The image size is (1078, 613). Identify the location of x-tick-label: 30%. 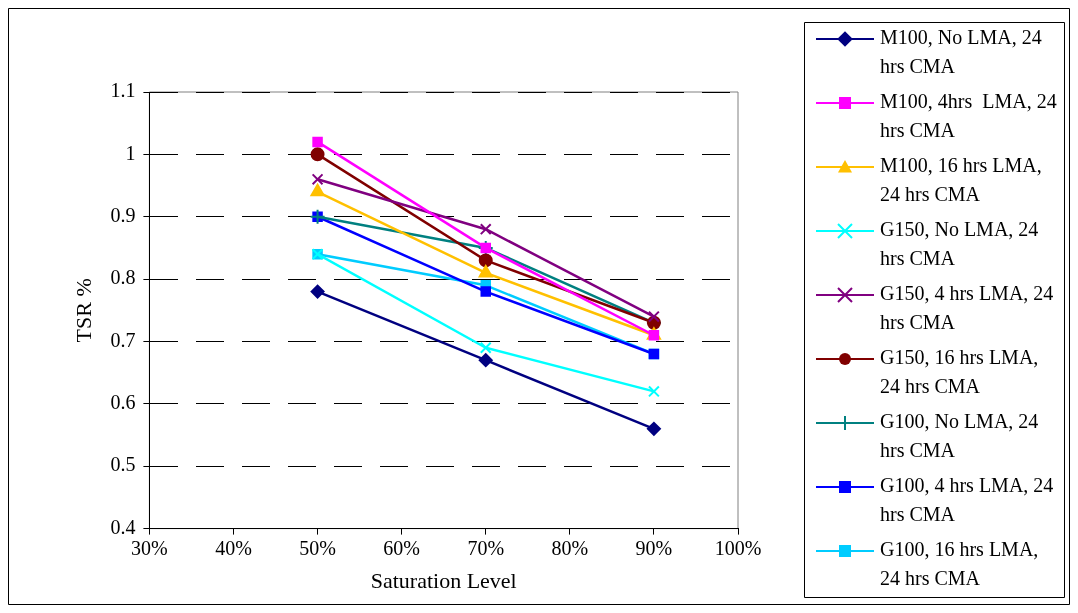
(149, 547).